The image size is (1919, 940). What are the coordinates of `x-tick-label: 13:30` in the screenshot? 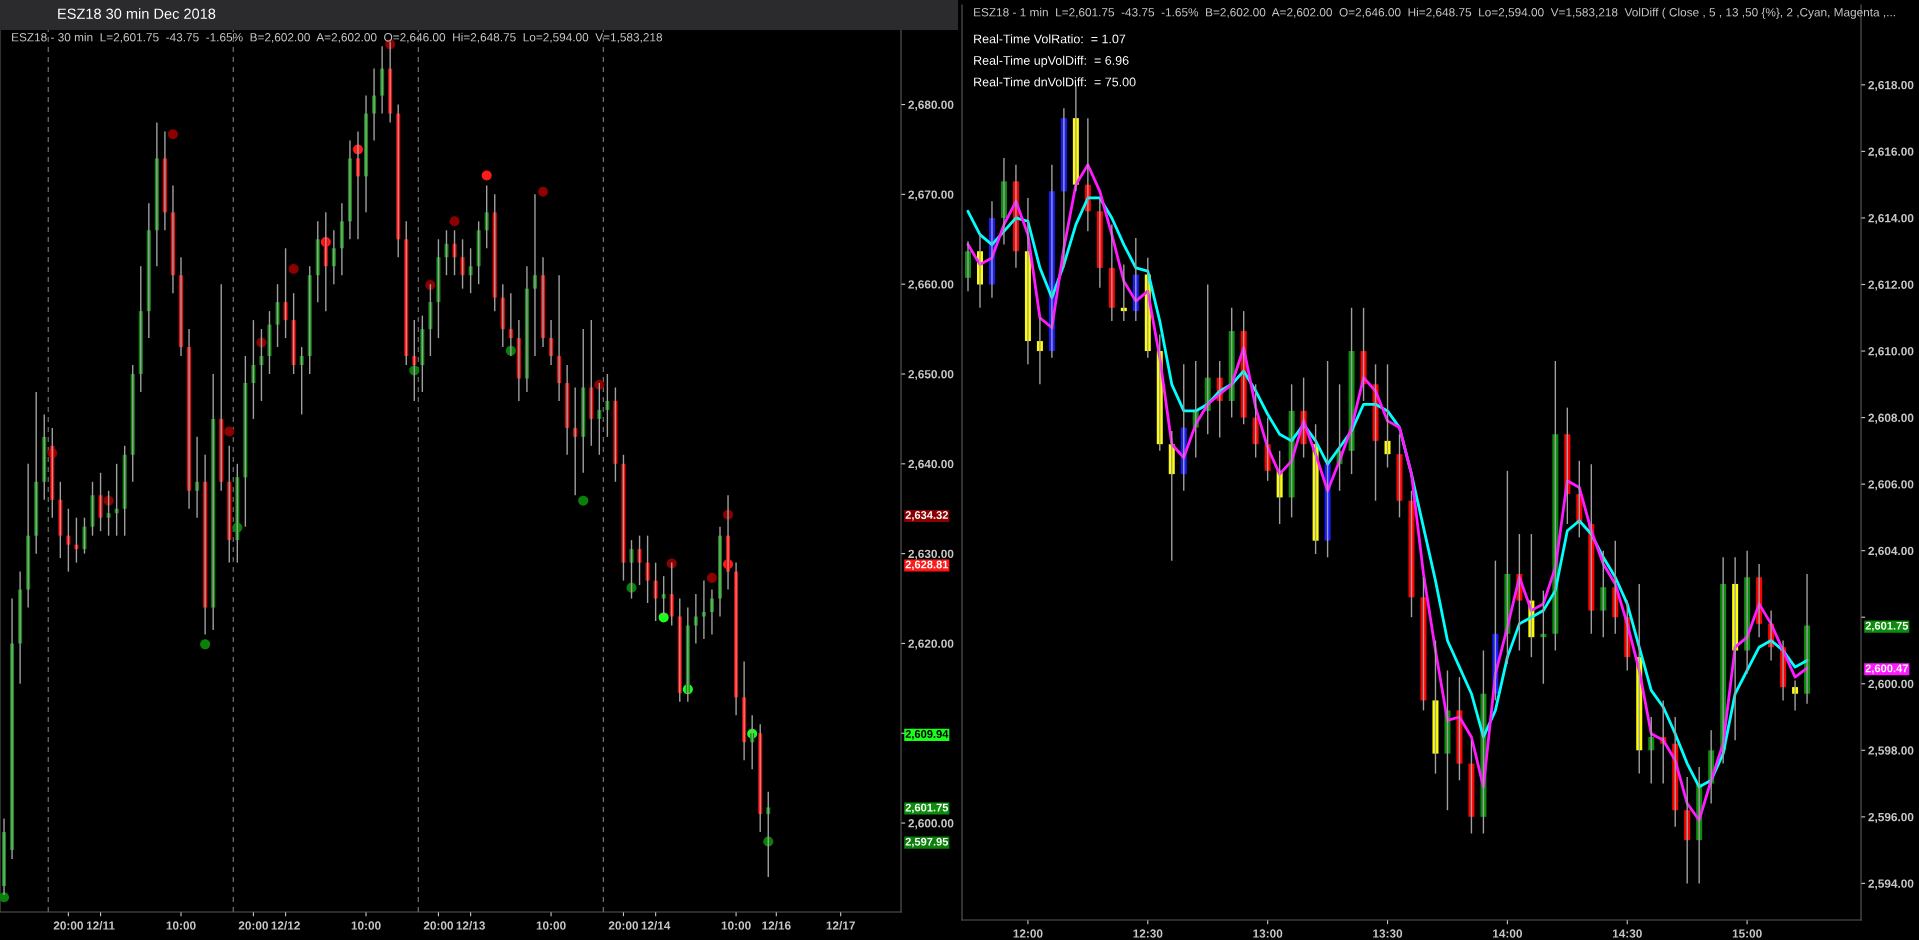 It's located at (1388, 933).